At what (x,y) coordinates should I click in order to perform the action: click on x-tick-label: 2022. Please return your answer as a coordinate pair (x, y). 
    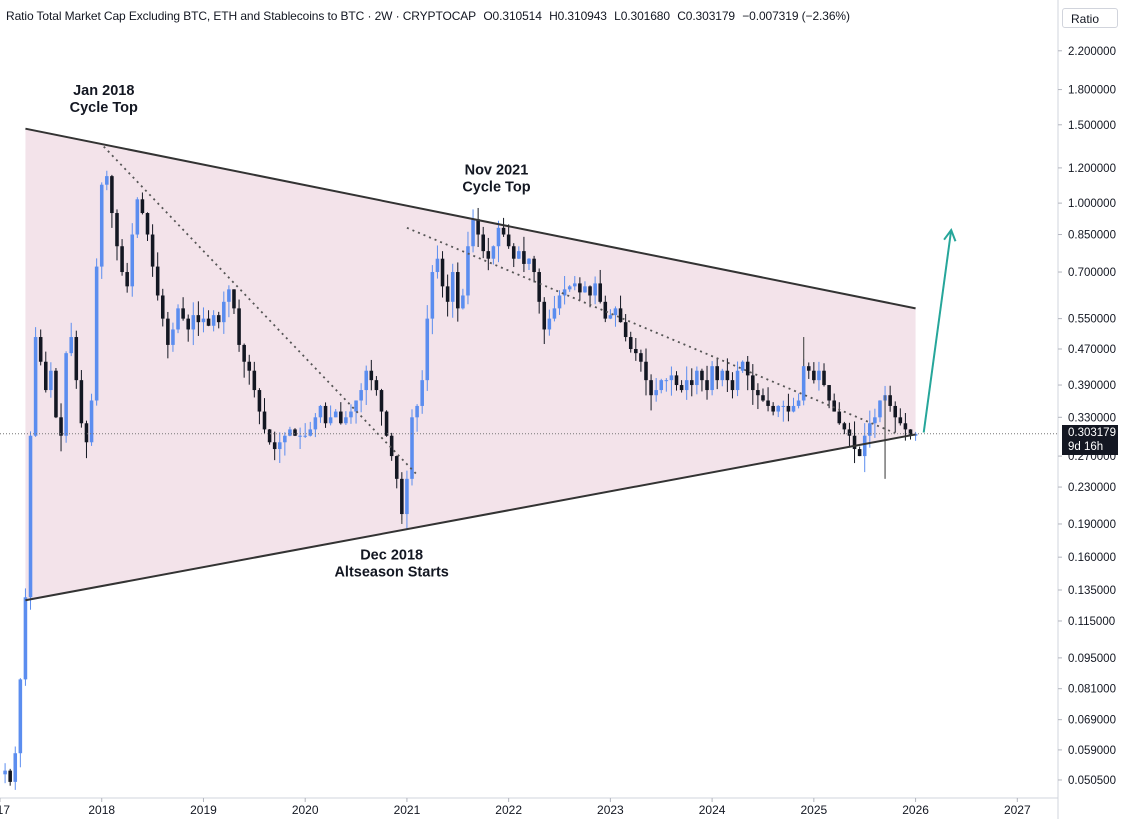
    Looking at the image, I should click on (508, 810).